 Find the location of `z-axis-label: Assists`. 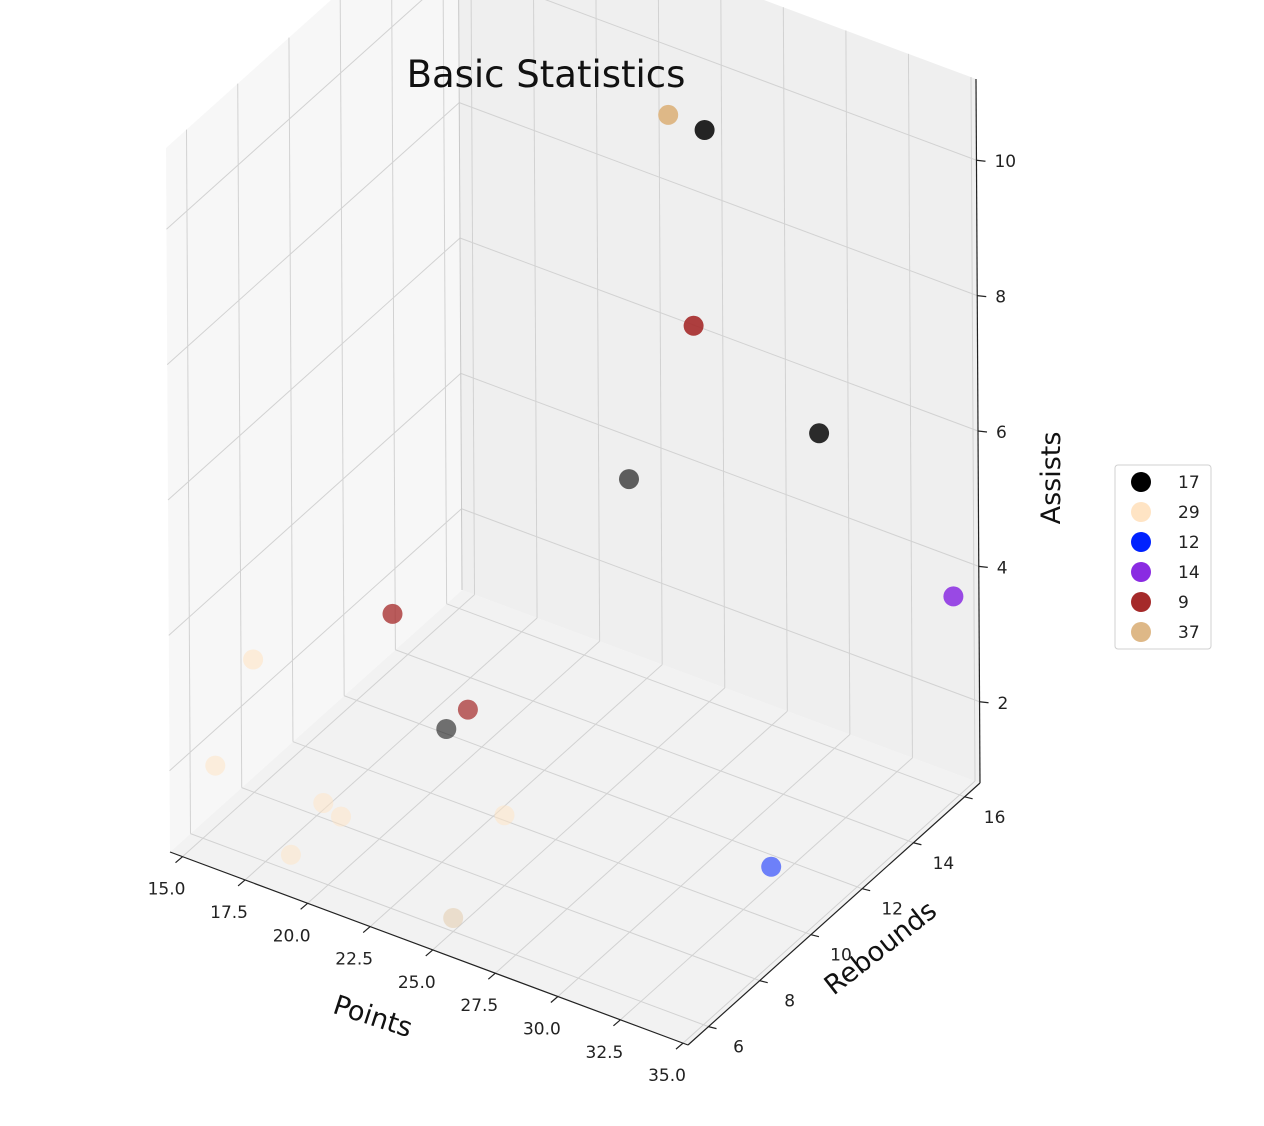

z-axis-label: Assists is located at coordinates (1051, 478).